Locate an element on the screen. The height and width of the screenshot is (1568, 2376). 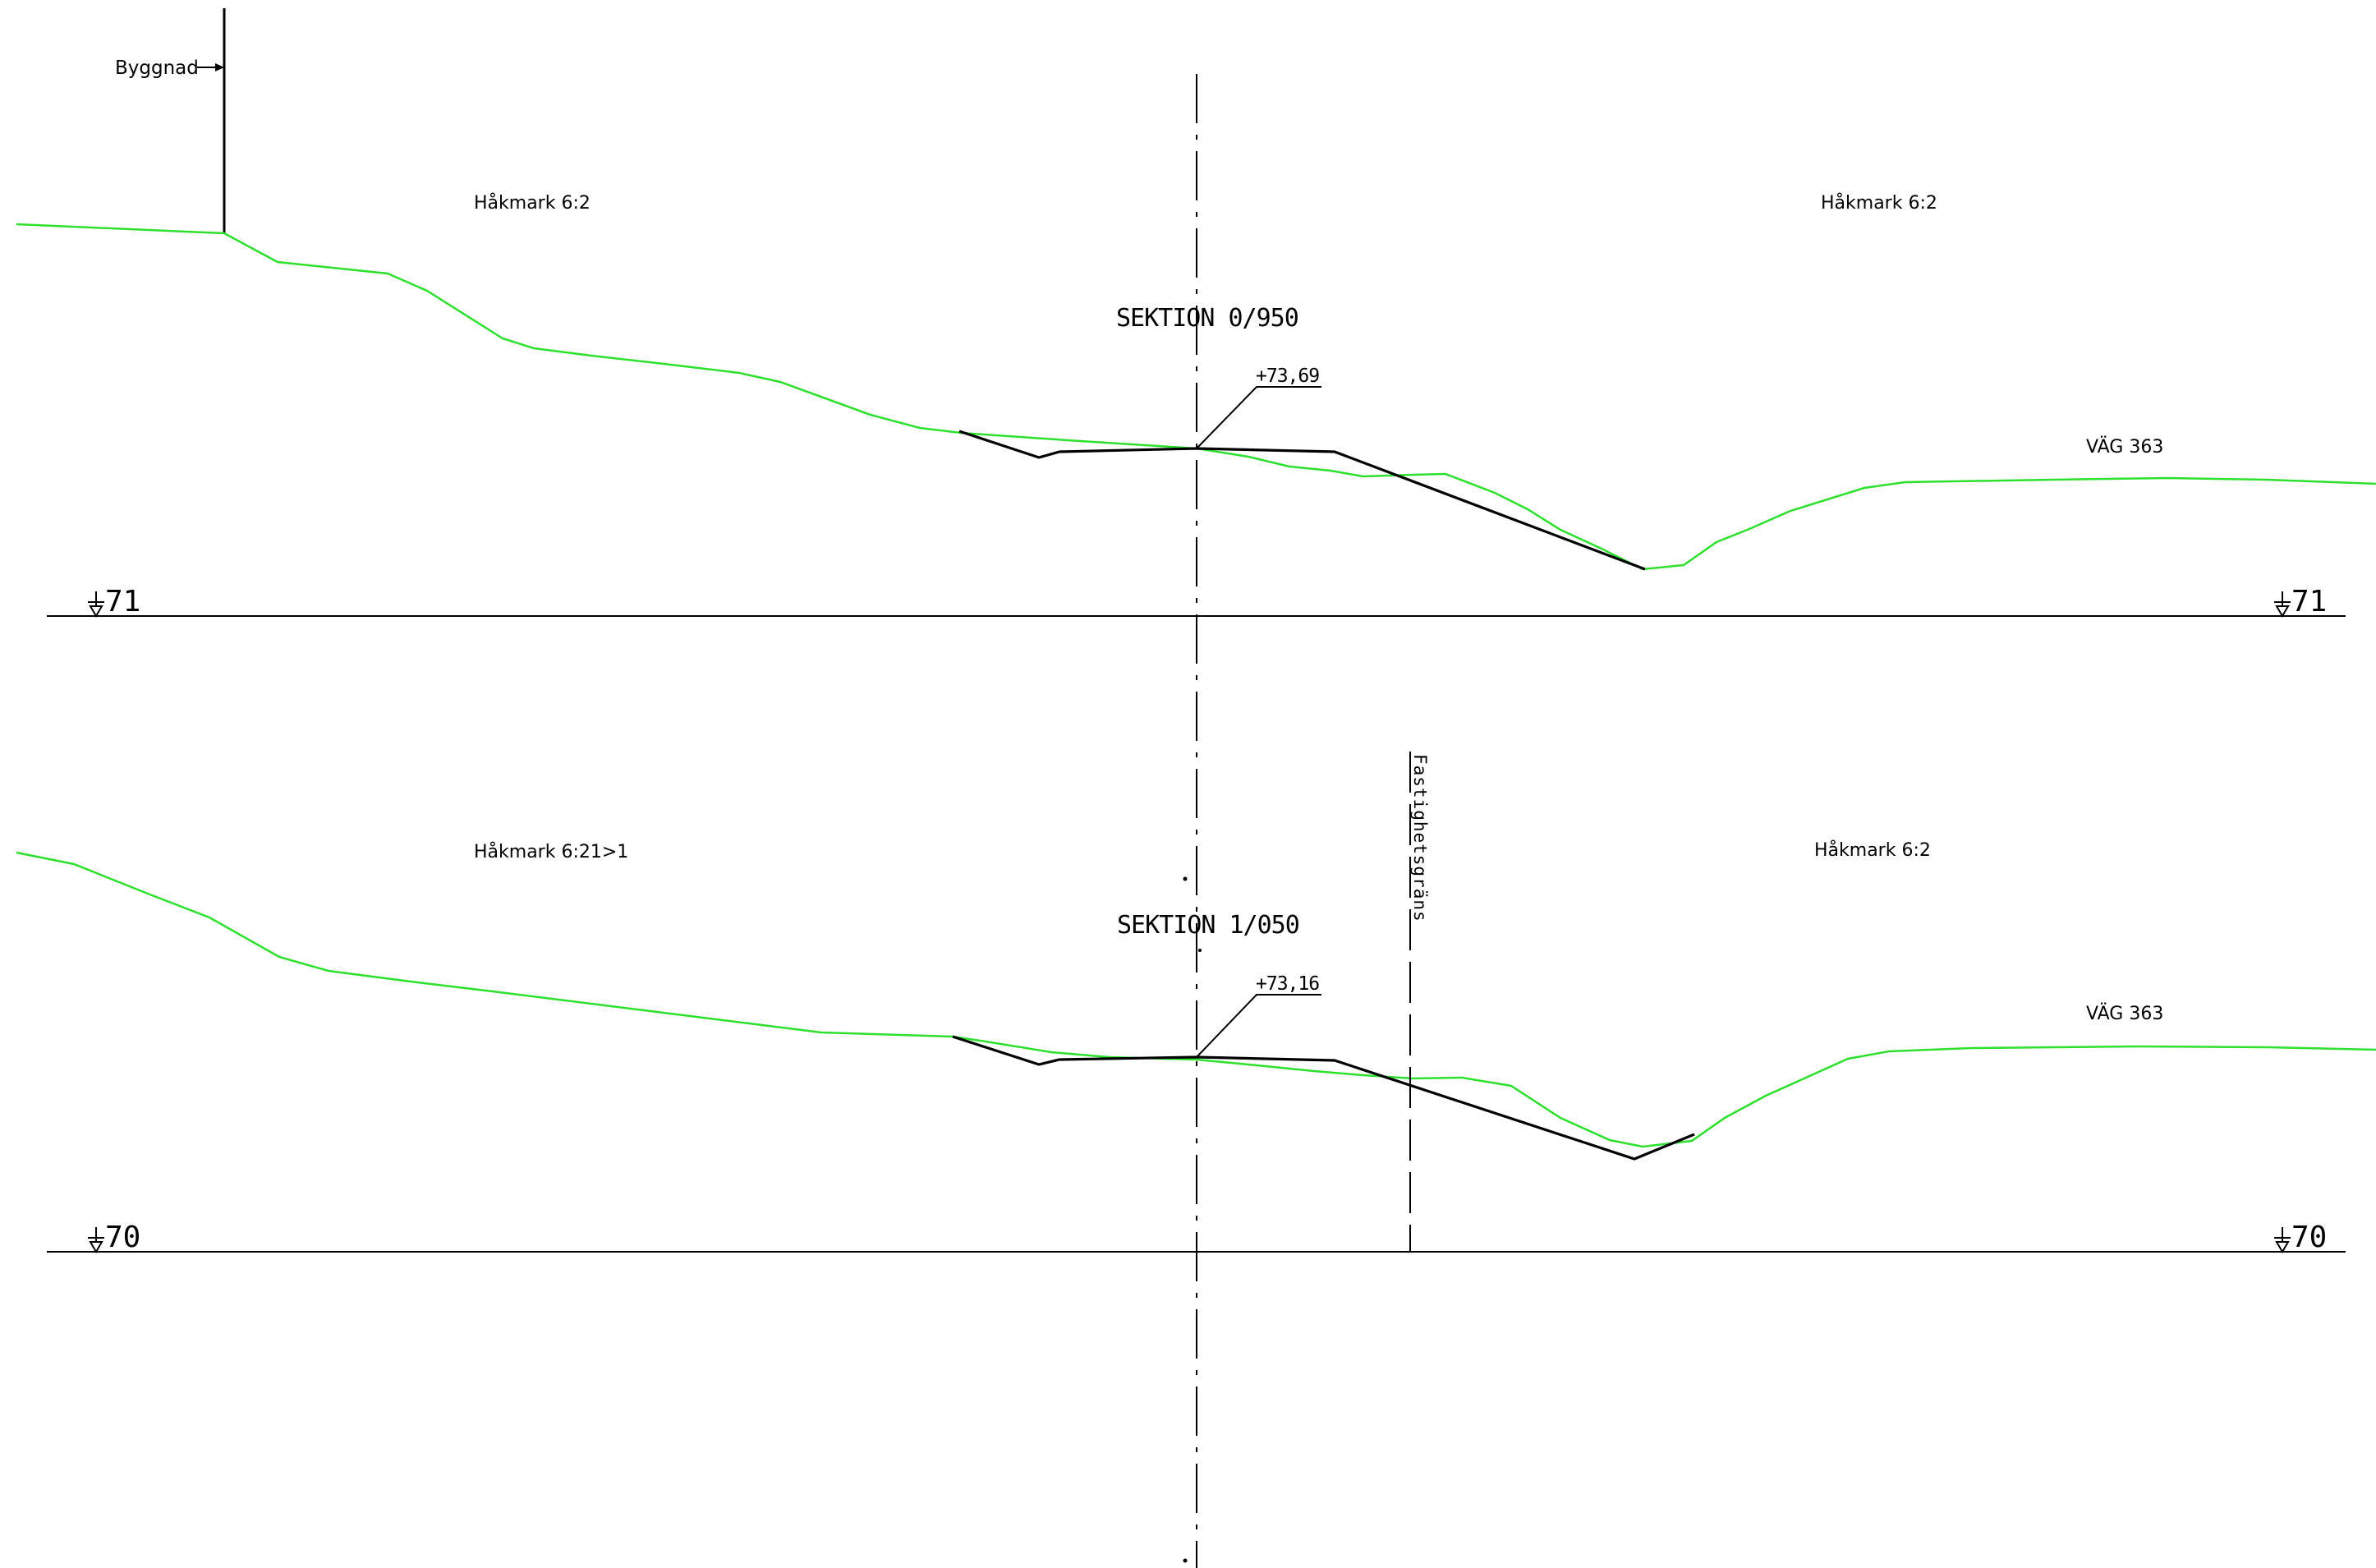
datum-label-lower-right: 70 is located at coordinates (2309, 1238).